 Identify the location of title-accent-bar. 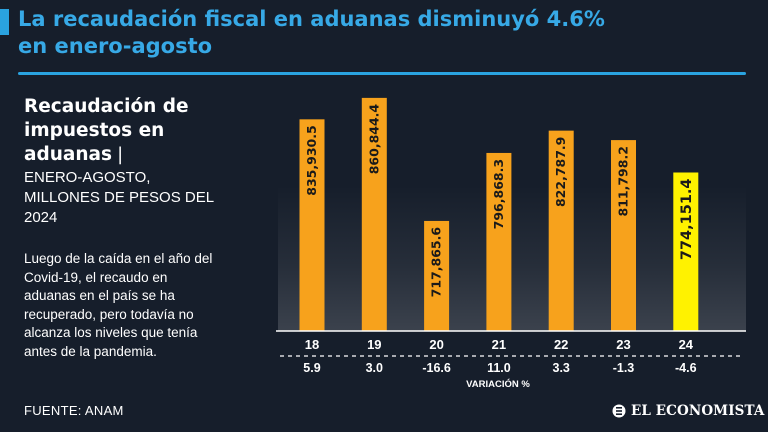
(4, 22).